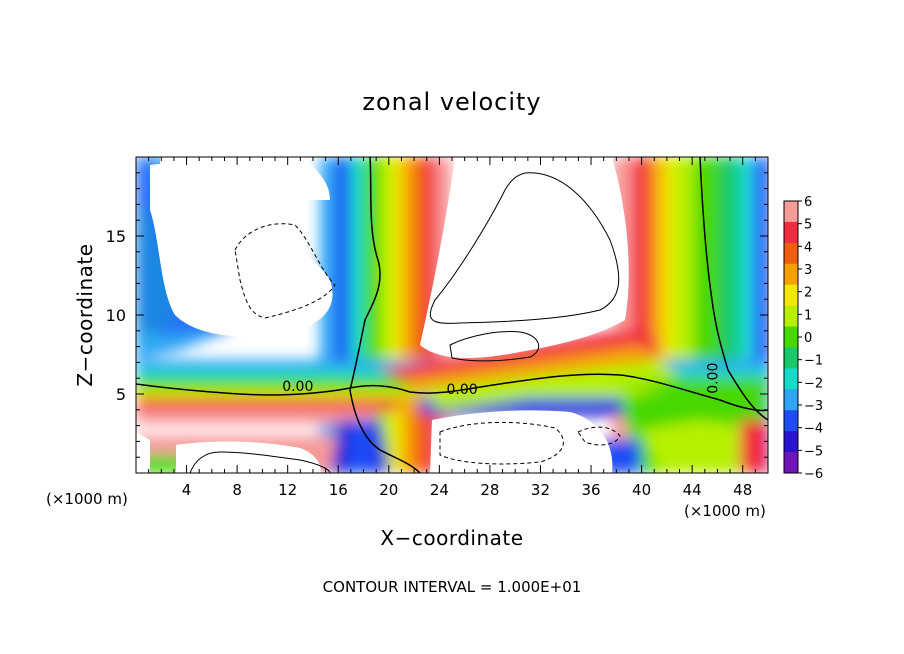 The height and width of the screenshot is (654, 904). What do you see at coordinates (808, 247) in the screenshot?
I see `colorbar-label: 4` at bounding box center [808, 247].